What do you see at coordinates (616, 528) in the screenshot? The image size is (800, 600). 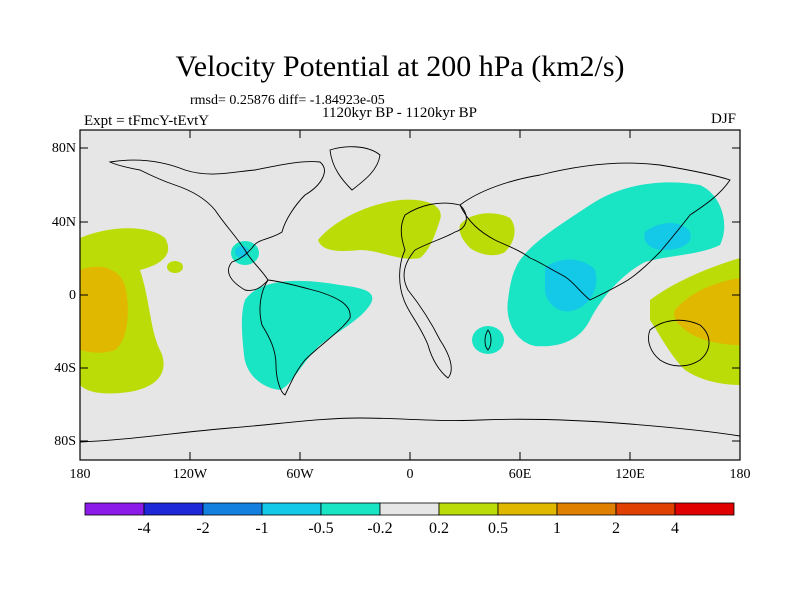 I see `colorbar-label: 2` at bounding box center [616, 528].